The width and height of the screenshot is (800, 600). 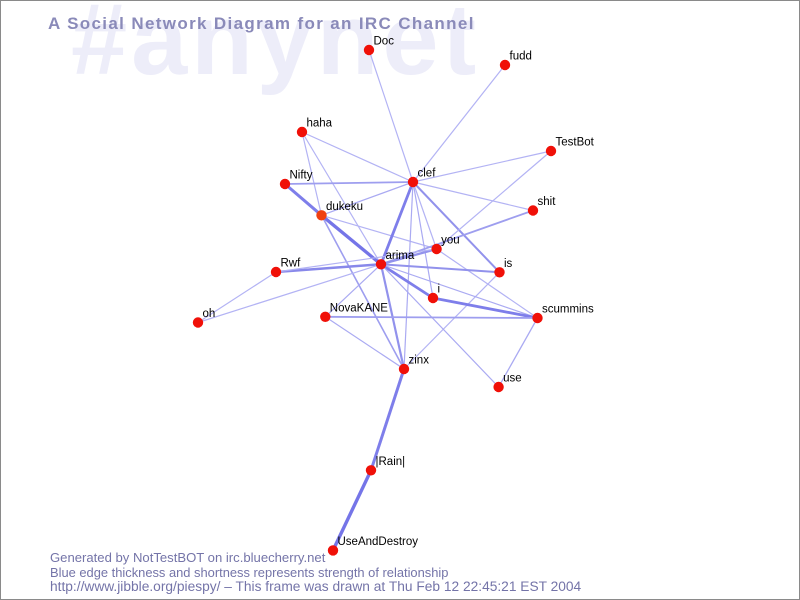 I want to click on svg-text: UseAndDestroy, so click(x=378, y=542).